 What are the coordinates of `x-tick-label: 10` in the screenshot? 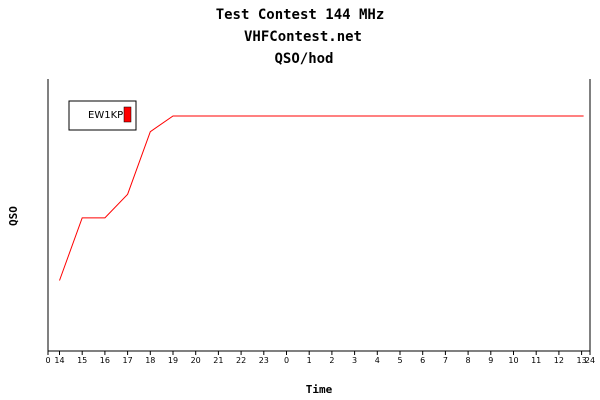 It's located at (513, 360).